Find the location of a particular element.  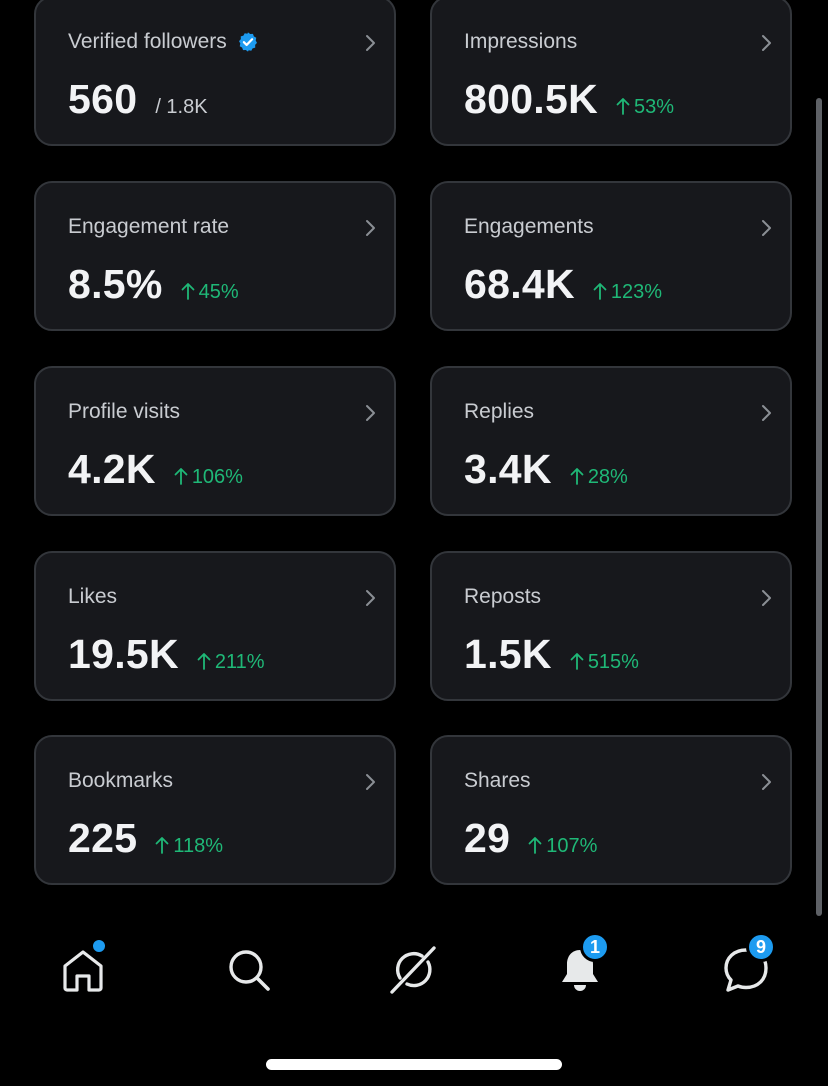

metric-delta-value: 211% is located at coordinates (239, 662).